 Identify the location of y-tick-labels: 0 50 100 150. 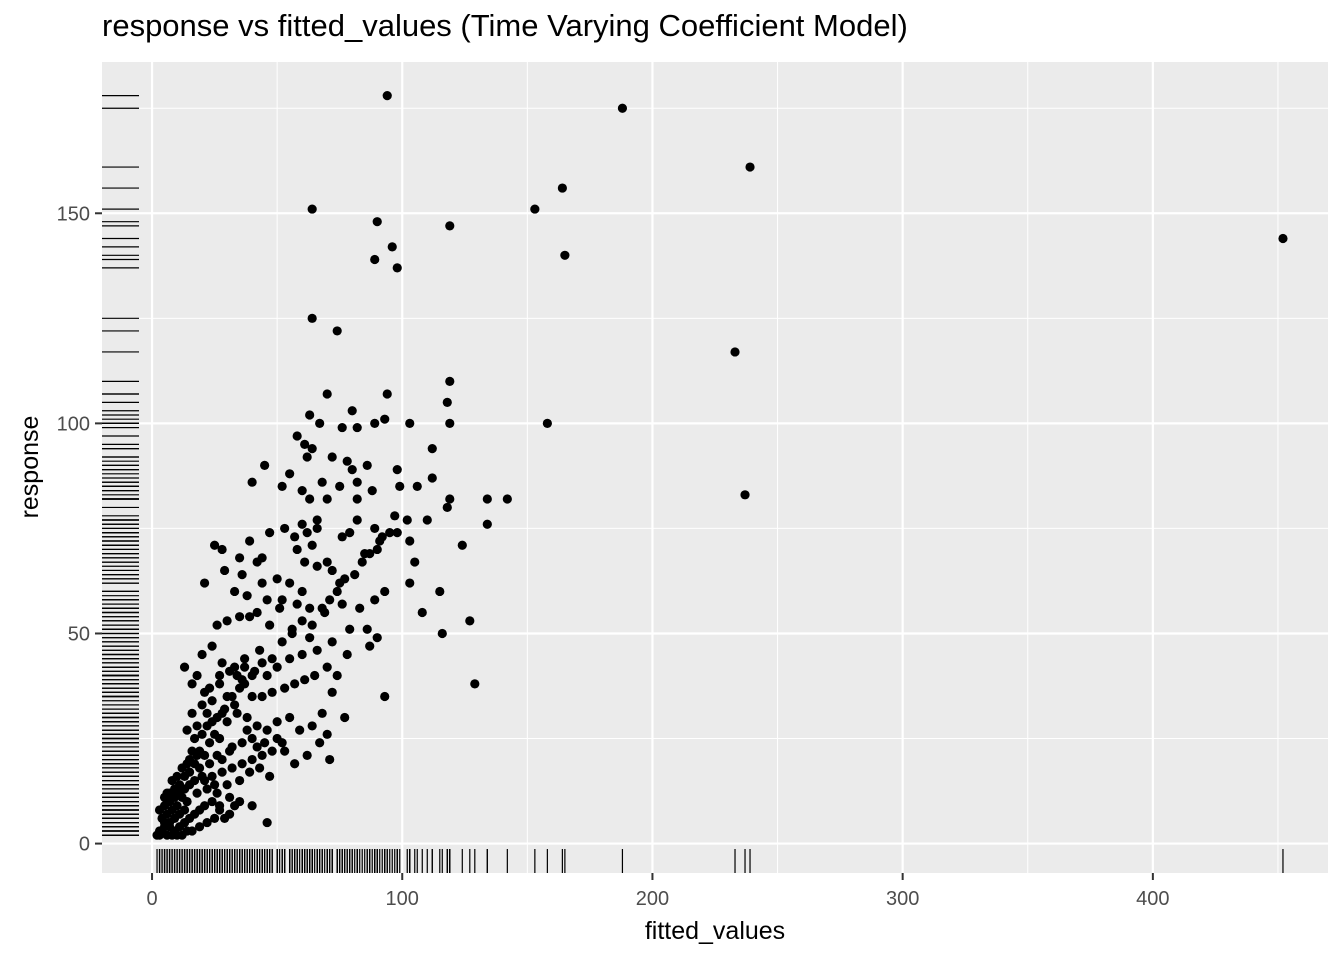
(73, 529).